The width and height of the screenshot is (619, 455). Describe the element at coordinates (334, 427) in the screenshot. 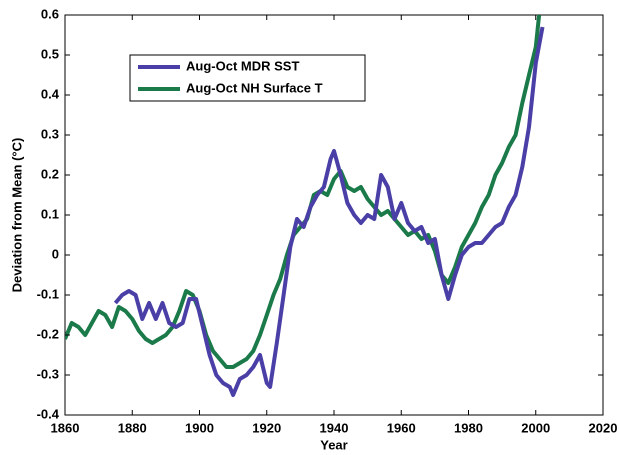

I see `x-tick-label: 1940` at that location.